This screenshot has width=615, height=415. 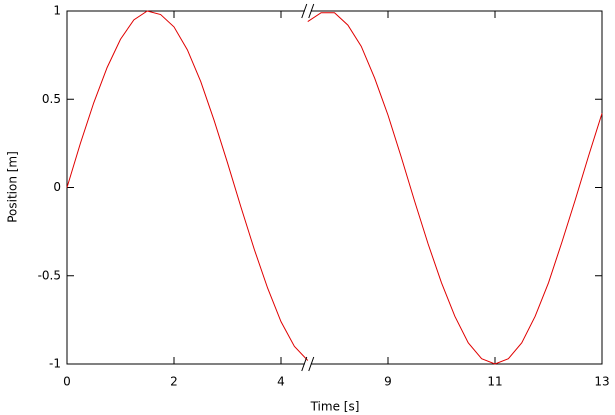 What do you see at coordinates (281, 382) in the screenshot?
I see `x-tick-label: 4` at bounding box center [281, 382].